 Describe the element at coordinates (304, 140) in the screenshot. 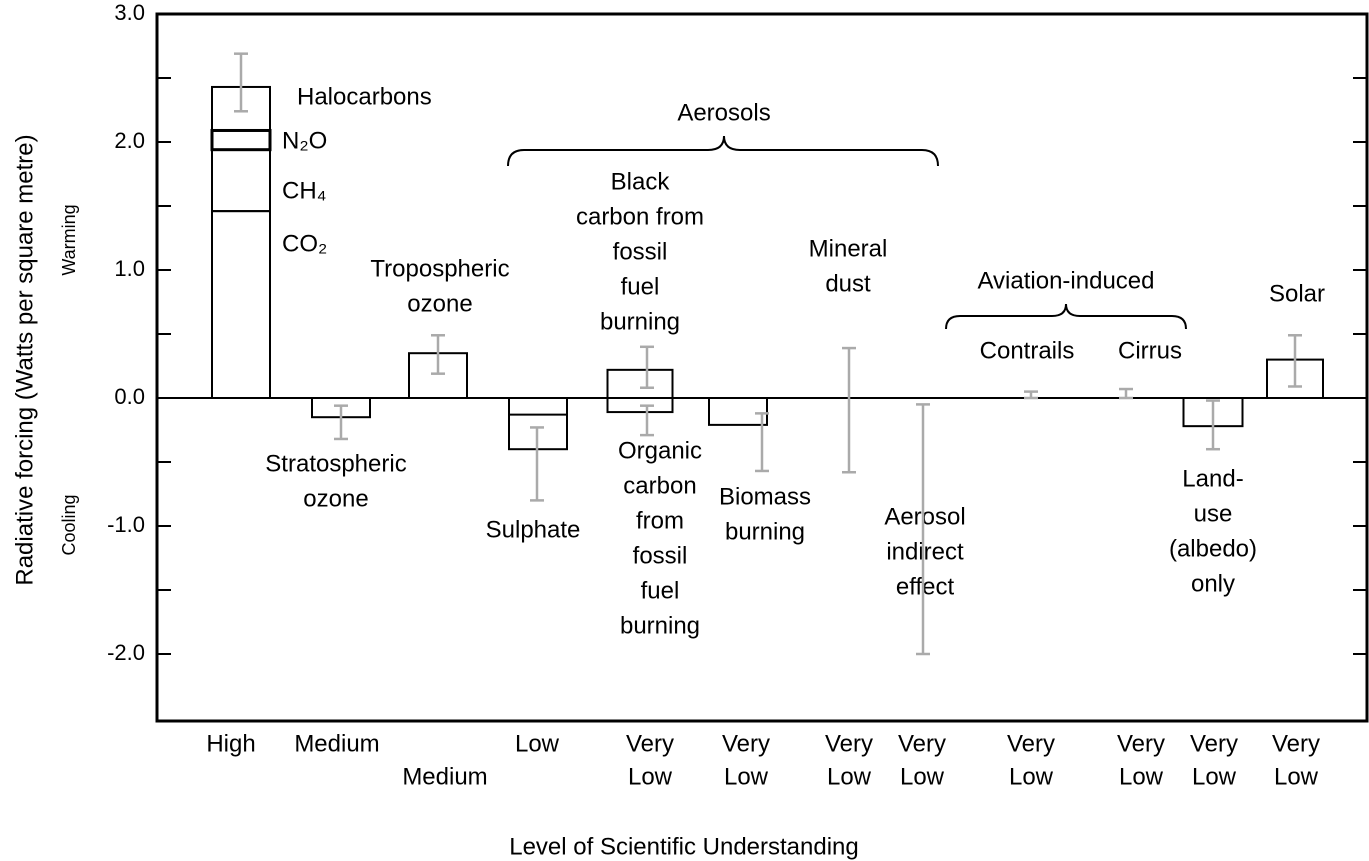

I see `segment-label: N₂O` at that location.